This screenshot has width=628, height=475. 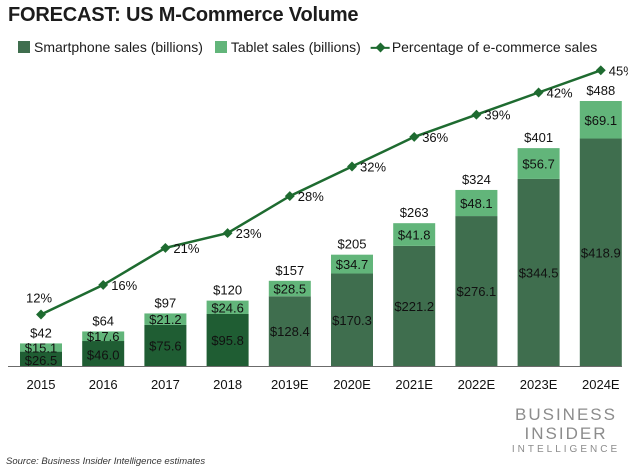 I want to click on bar-tablet-2020E, so click(x=352, y=264).